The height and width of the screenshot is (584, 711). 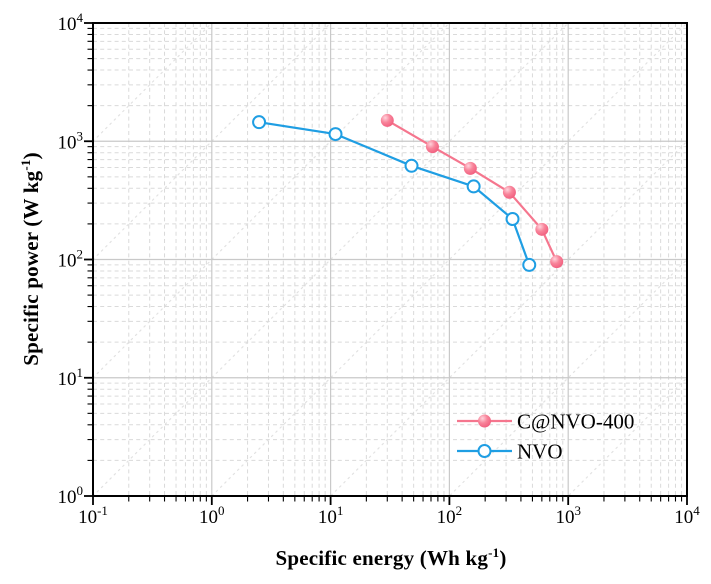 What do you see at coordinates (25, 165) in the screenshot?
I see `y-axis-title-superscript: -1` at bounding box center [25, 165].